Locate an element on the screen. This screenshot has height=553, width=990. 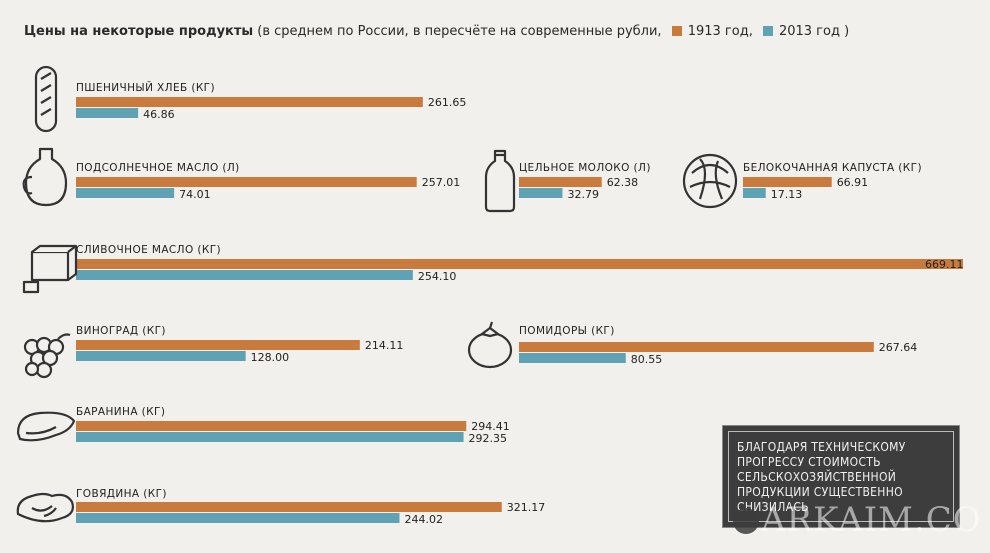
value-label-2013: 32.79 is located at coordinates (583, 194).